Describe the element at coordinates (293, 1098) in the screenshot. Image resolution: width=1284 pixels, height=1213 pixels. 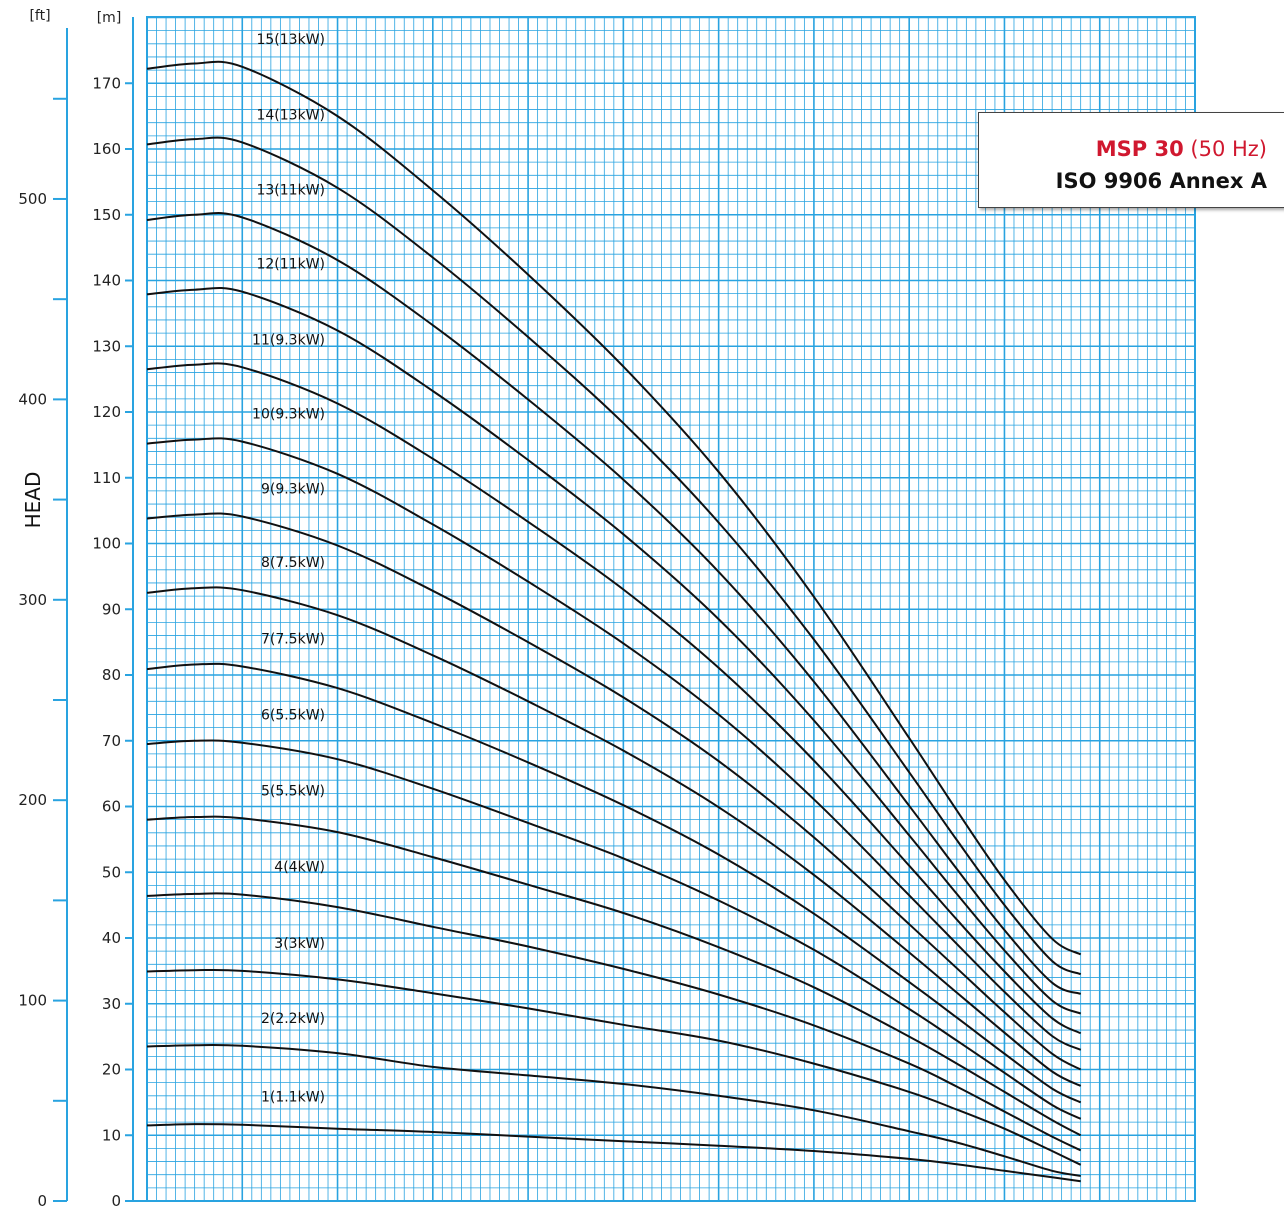
I see `curve-label-stage-1: 1(1.1kW)` at that location.